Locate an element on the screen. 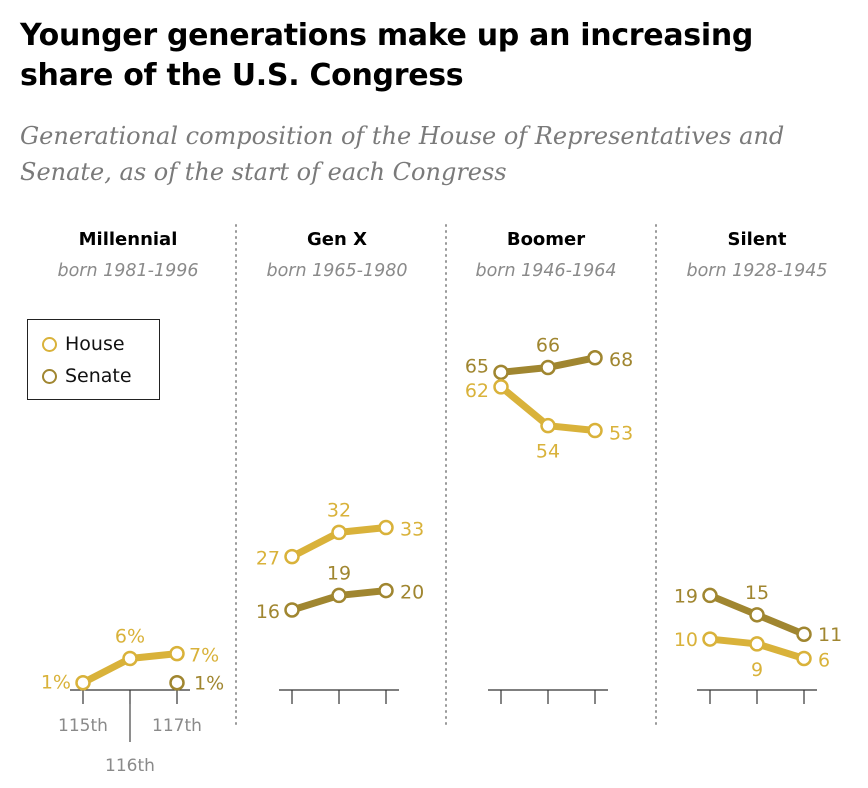  data-label-senate: 66 is located at coordinates (548, 345).